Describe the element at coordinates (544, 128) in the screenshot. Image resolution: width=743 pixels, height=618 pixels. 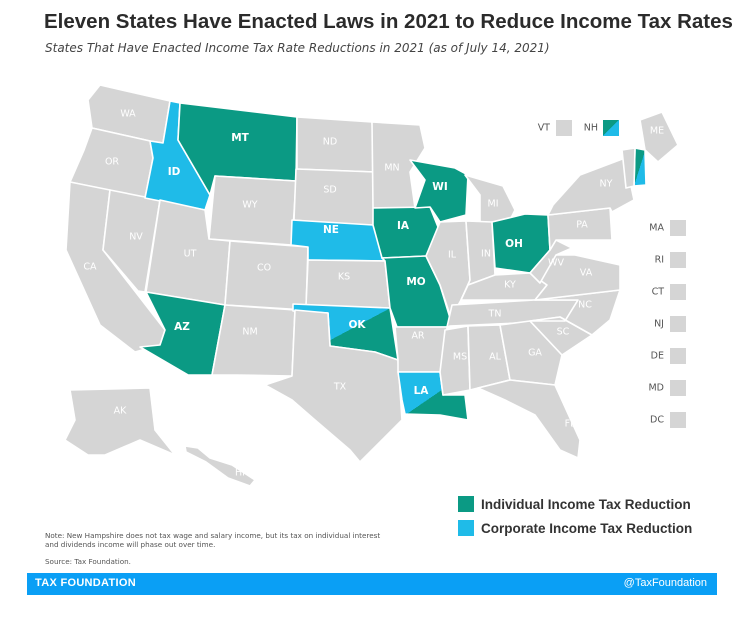
I see `small-state-label-vt: VT` at that location.